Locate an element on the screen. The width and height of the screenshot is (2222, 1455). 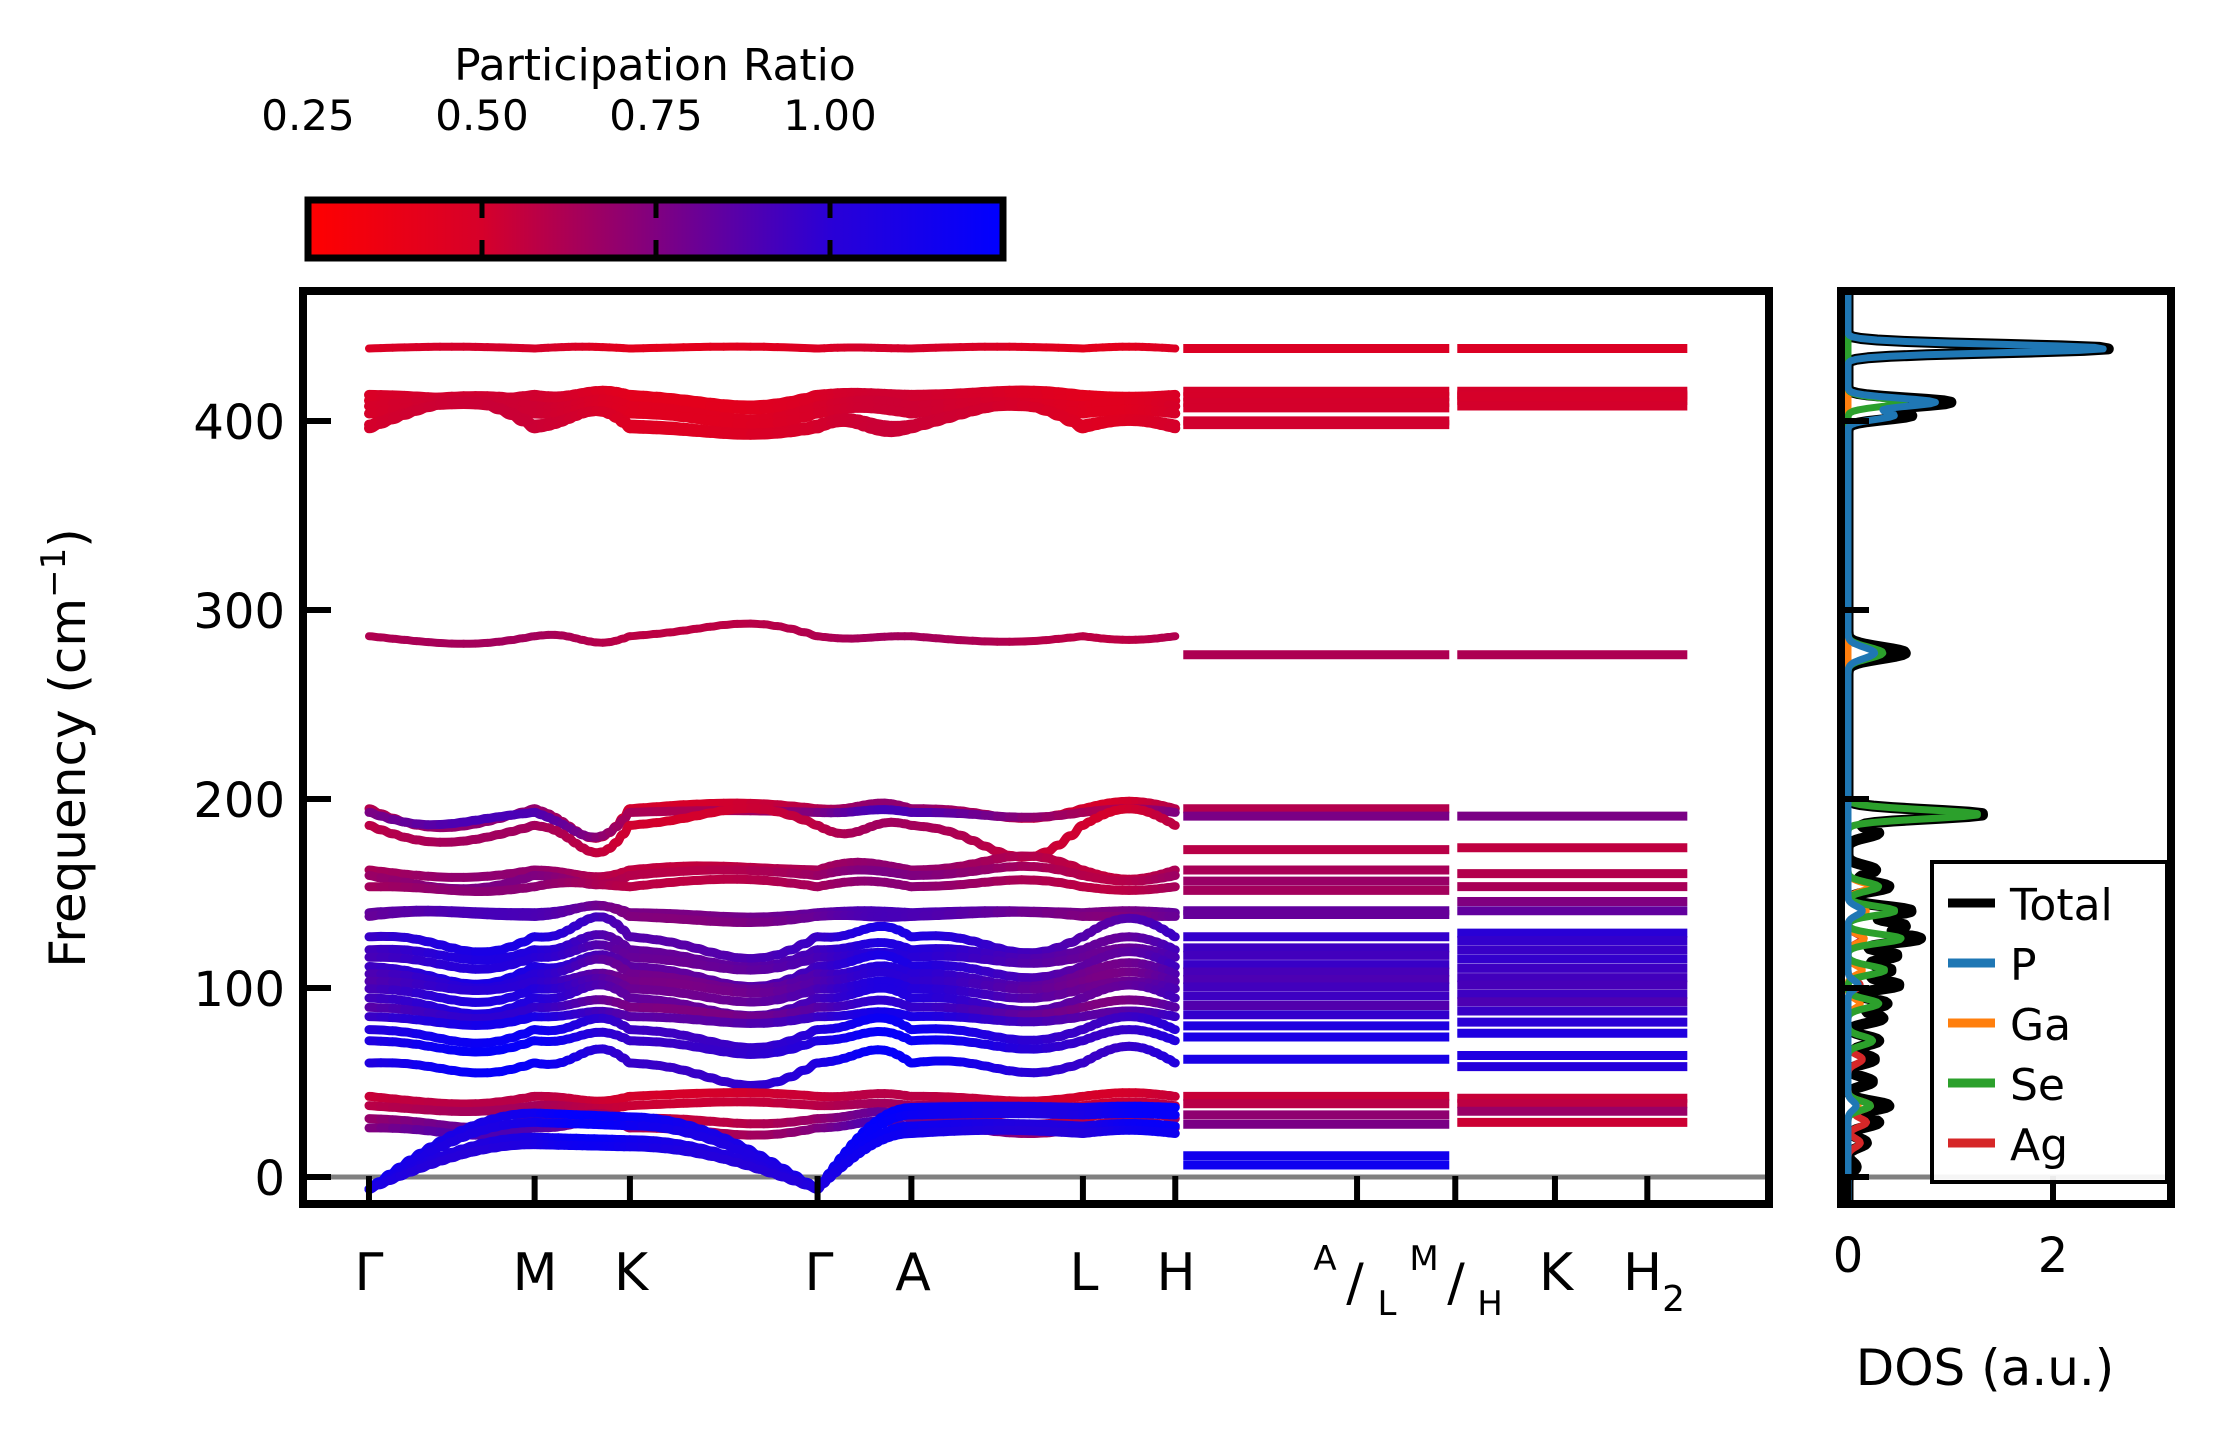
legend-label-ag: Ag is located at coordinates (2039, 1145).